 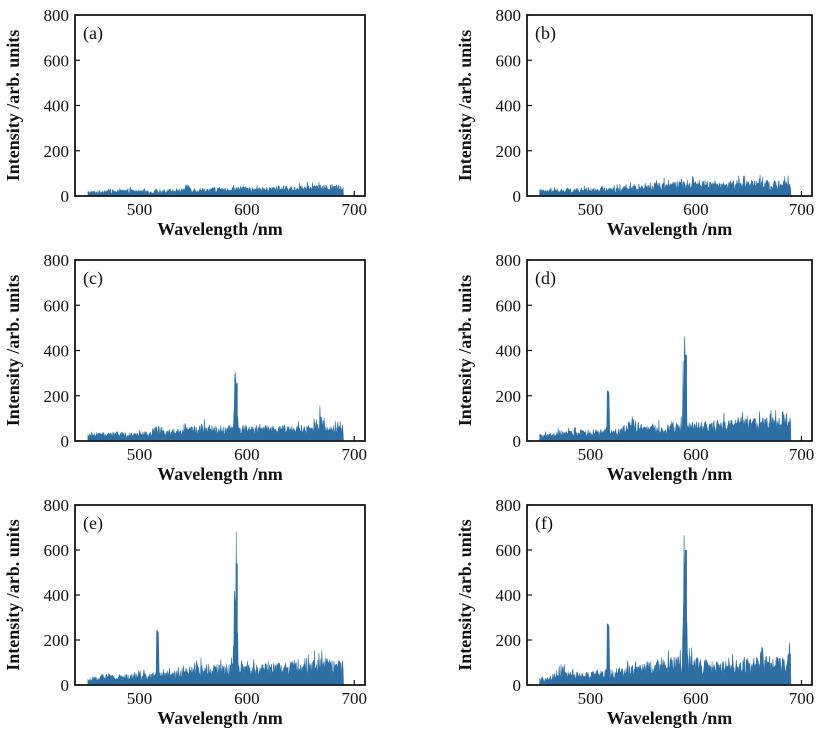 What do you see at coordinates (93, 278) in the screenshot?
I see `panel-label: (c)` at bounding box center [93, 278].